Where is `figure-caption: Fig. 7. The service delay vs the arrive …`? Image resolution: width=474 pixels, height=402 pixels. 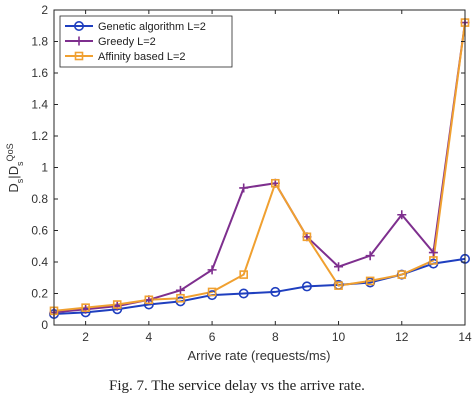
figure-caption: Fig. 7. The service delay vs the arrive … is located at coordinates (237, 386).